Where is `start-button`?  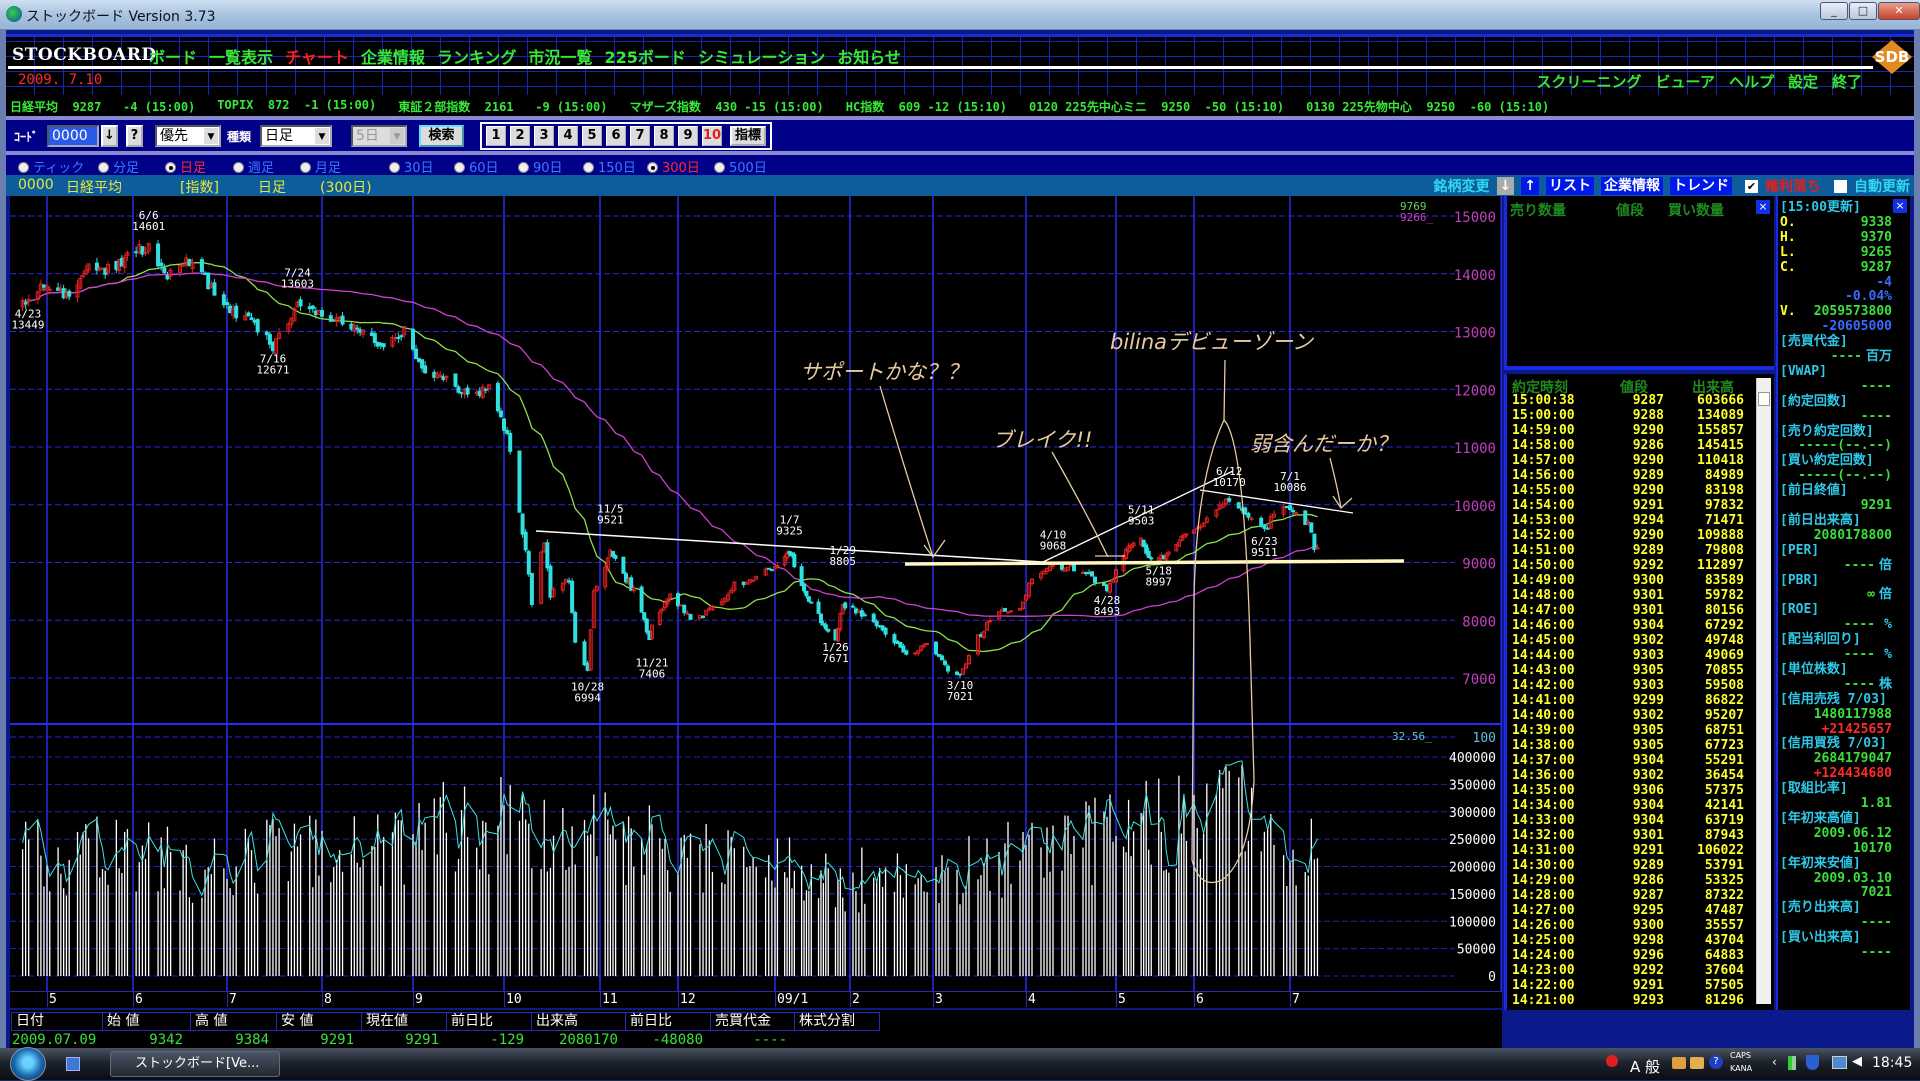 start-button is located at coordinates (28, 1064).